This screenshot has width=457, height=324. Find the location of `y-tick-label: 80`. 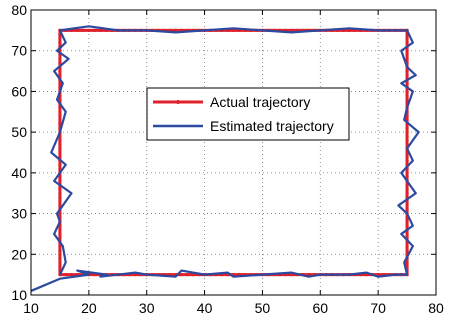

y-tick-label: 80 is located at coordinates (19, 10).